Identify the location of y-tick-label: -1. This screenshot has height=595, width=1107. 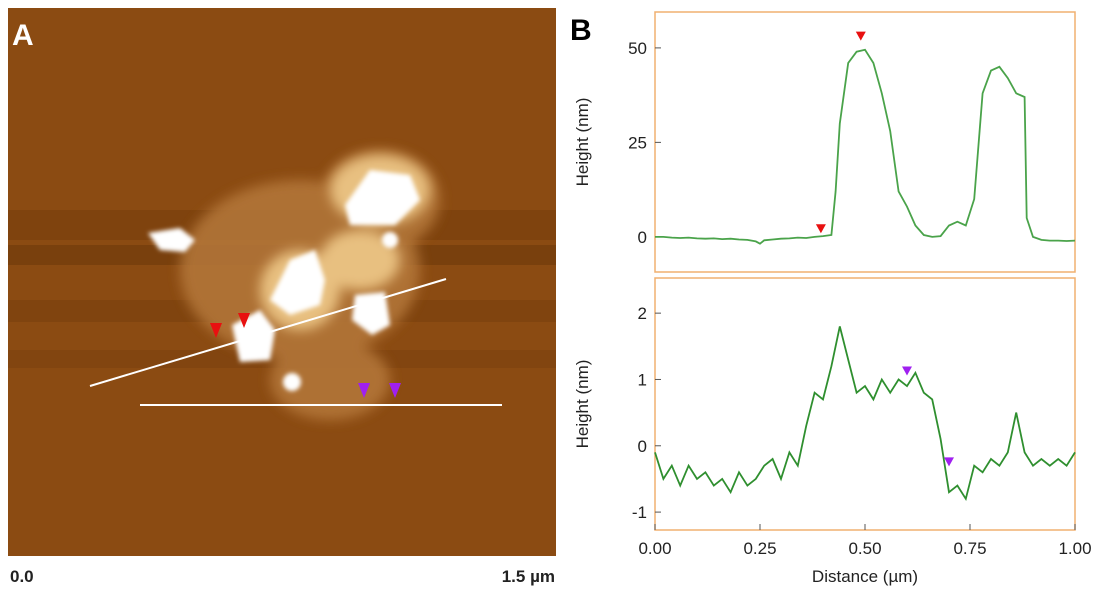
(639, 512).